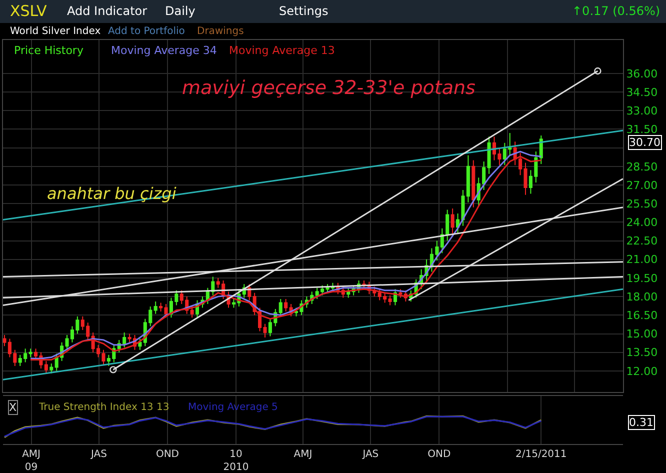 The image size is (666, 473). I want to click on text: Price History, so click(49, 50).